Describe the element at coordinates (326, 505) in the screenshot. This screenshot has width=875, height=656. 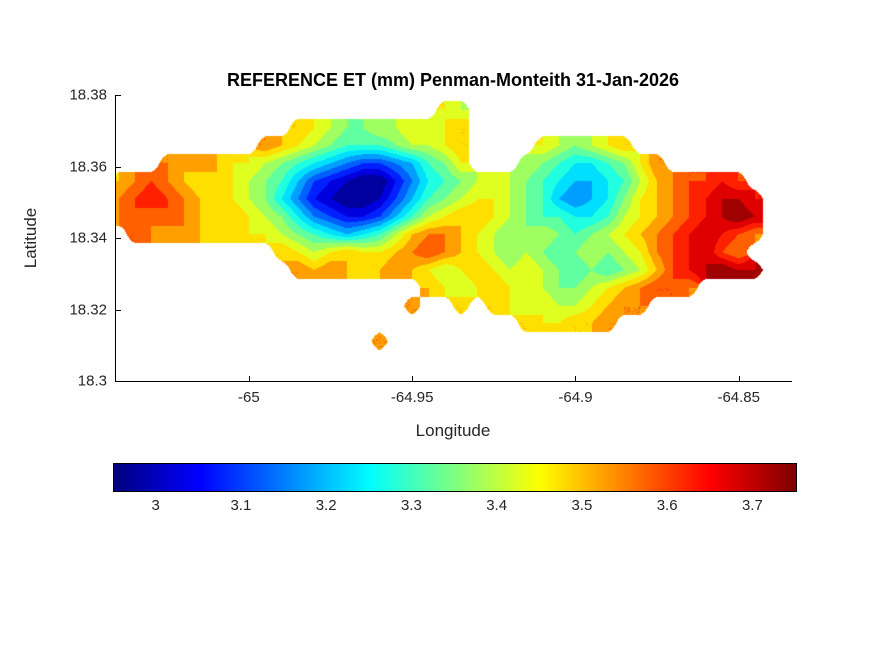
I see `colorbar-tick-label: 3.2` at that location.